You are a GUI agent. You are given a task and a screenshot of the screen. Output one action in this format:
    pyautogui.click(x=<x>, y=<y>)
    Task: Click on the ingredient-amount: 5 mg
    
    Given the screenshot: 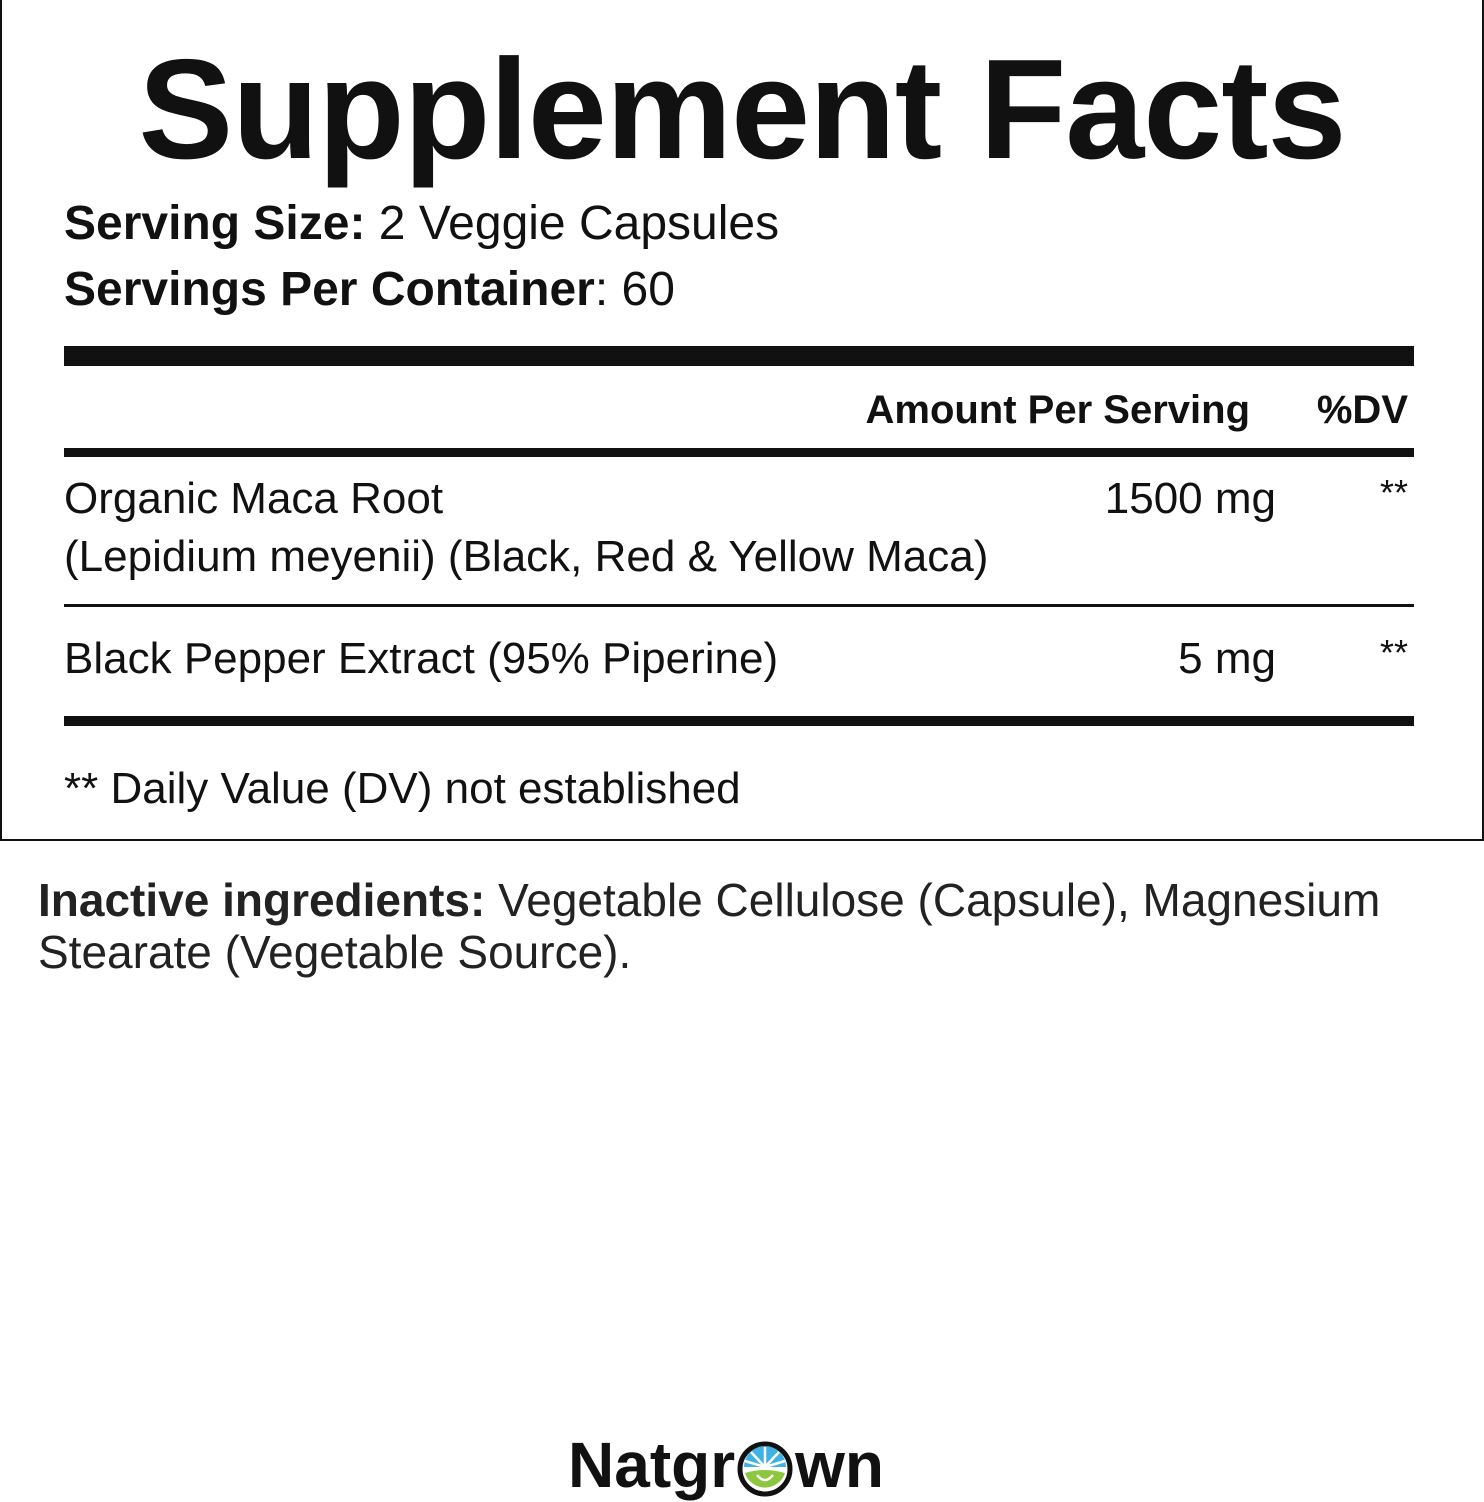 What is the action you would take?
    pyautogui.click(x=1227, y=658)
    